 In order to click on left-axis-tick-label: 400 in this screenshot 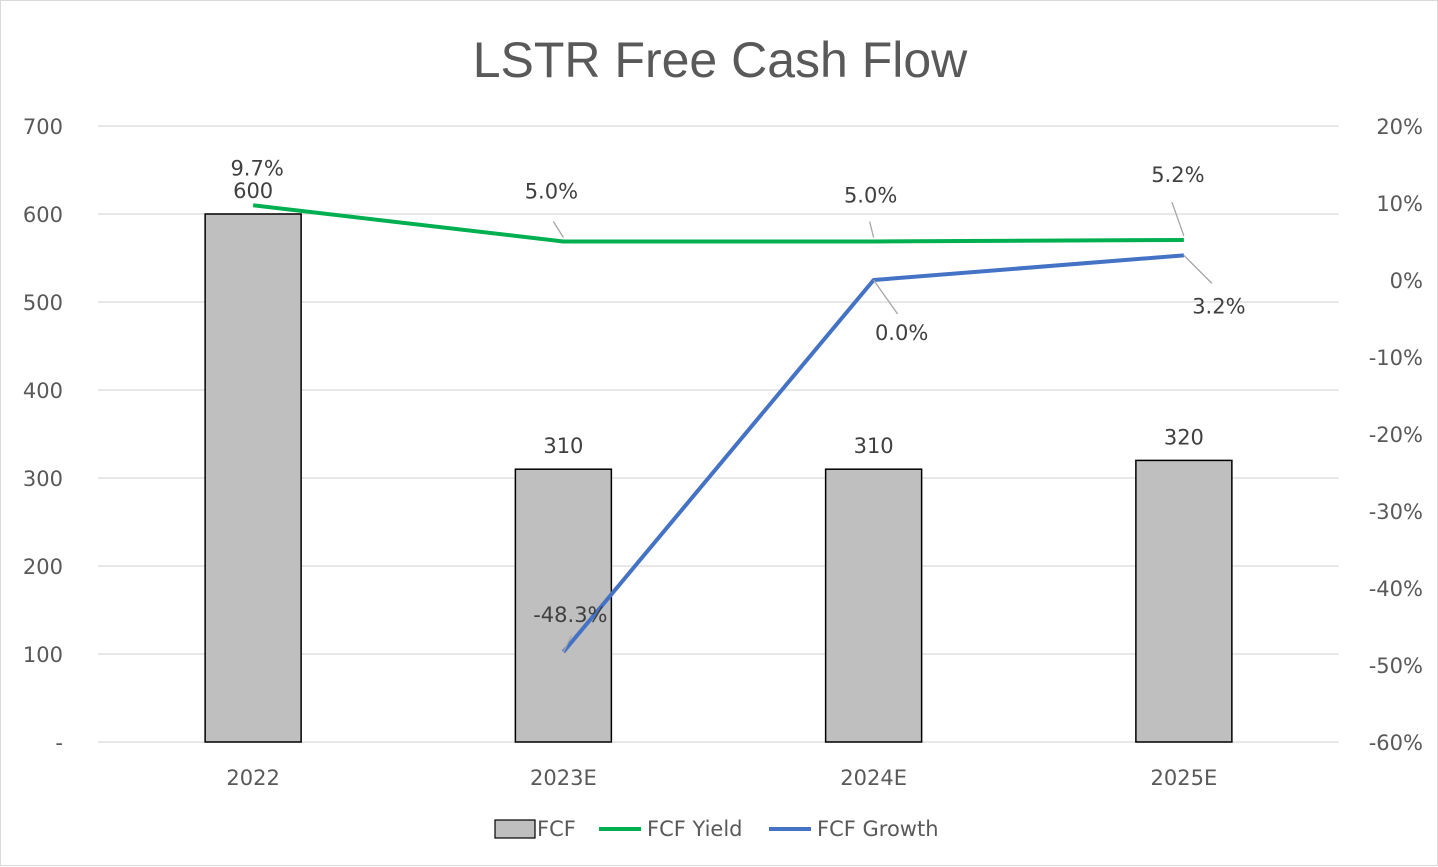, I will do `click(43, 391)`.